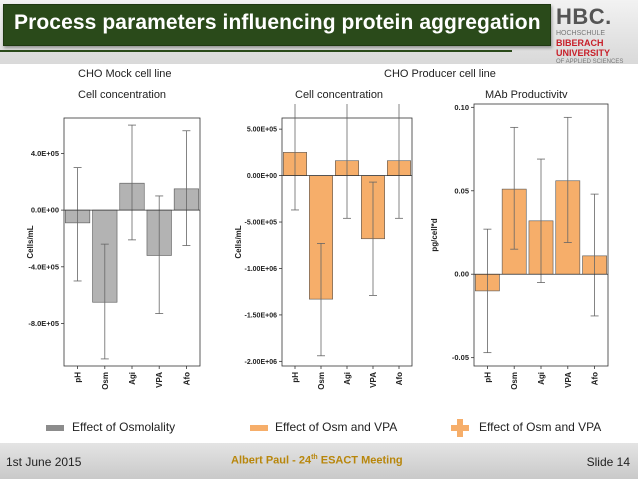  What do you see at coordinates (261, 362) in the screenshot?
I see `y-tick-label: -2.00E+06` at bounding box center [261, 362].